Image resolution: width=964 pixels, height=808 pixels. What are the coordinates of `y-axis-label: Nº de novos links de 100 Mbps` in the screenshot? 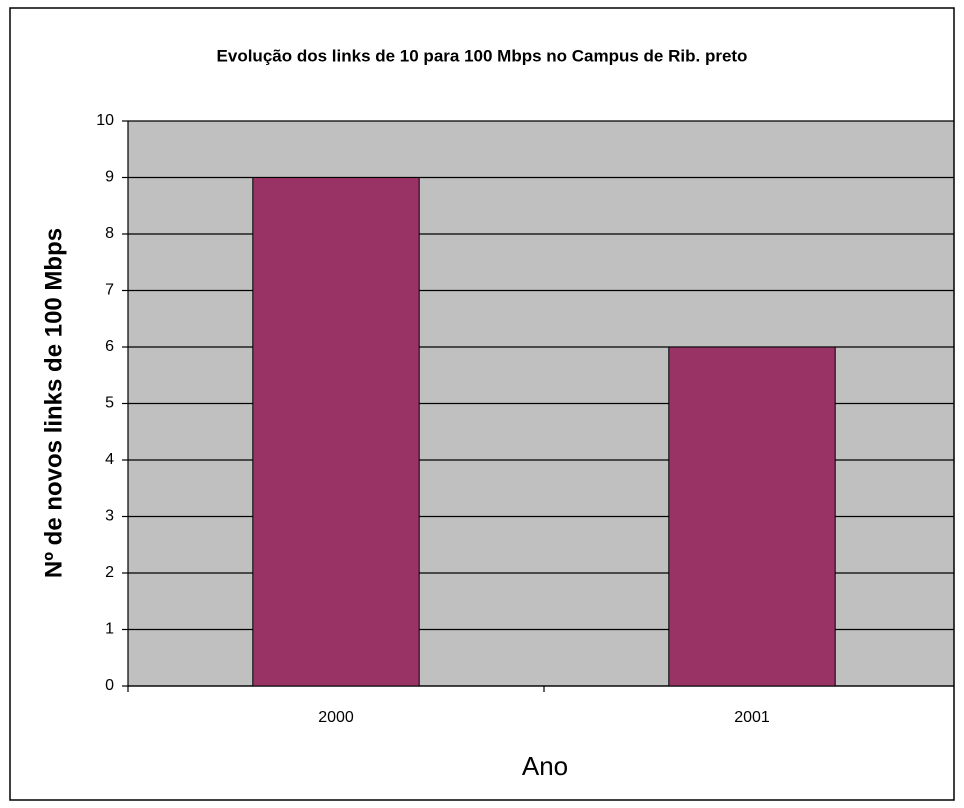 It's located at (53, 403).